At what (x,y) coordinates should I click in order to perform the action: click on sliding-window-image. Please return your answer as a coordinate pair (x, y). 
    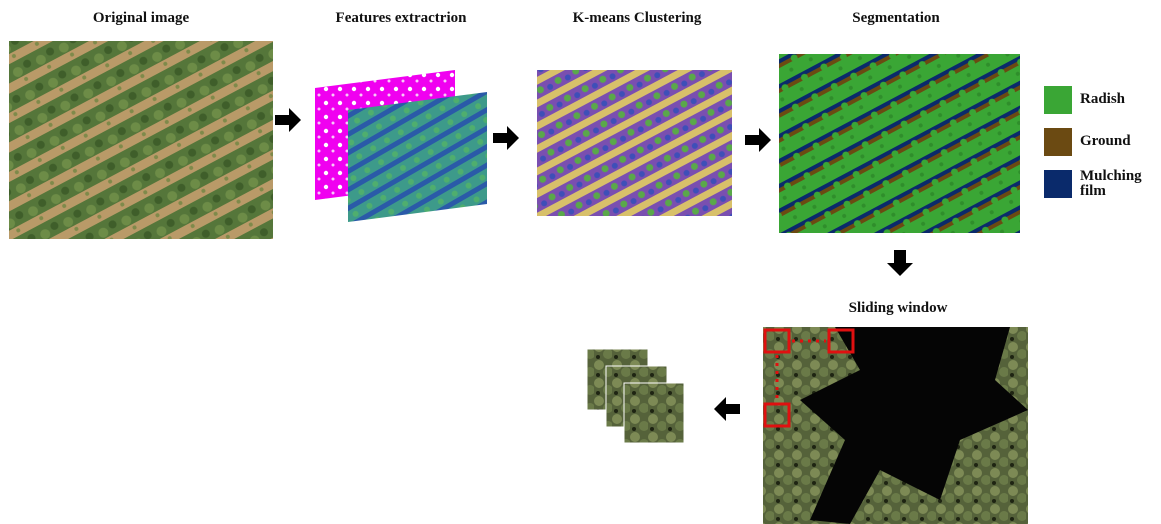
    Looking at the image, I should click on (895, 425).